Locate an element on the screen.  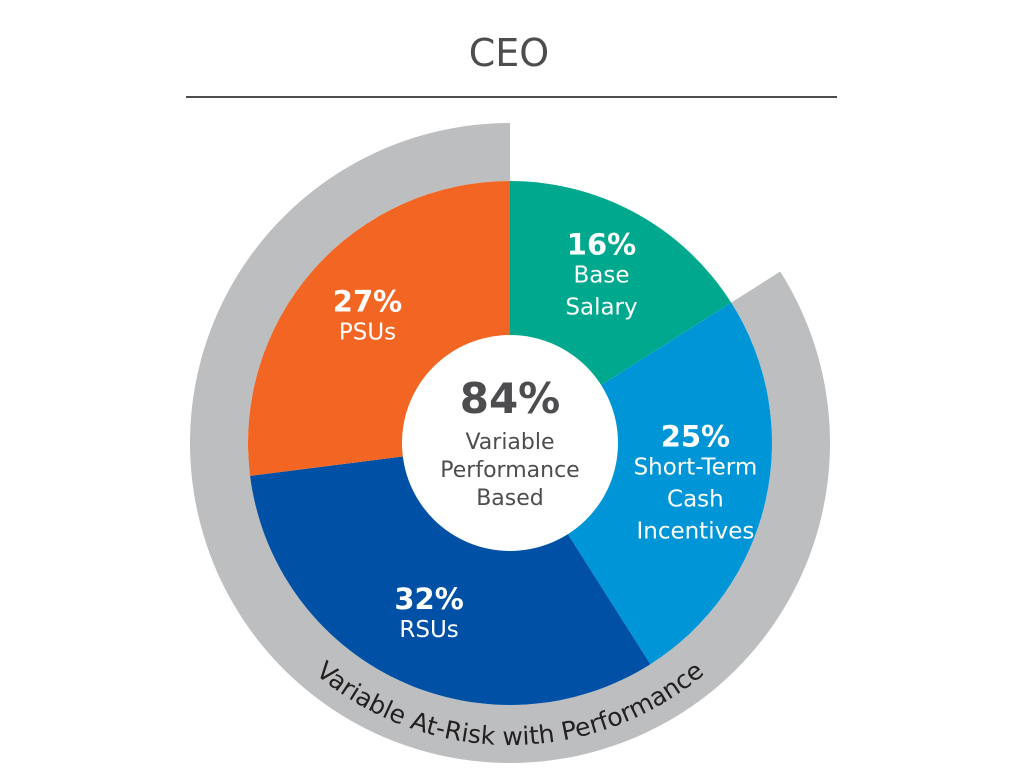
category-label-short-term-cash-incentives-2: Cash is located at coordinates (695, 499).